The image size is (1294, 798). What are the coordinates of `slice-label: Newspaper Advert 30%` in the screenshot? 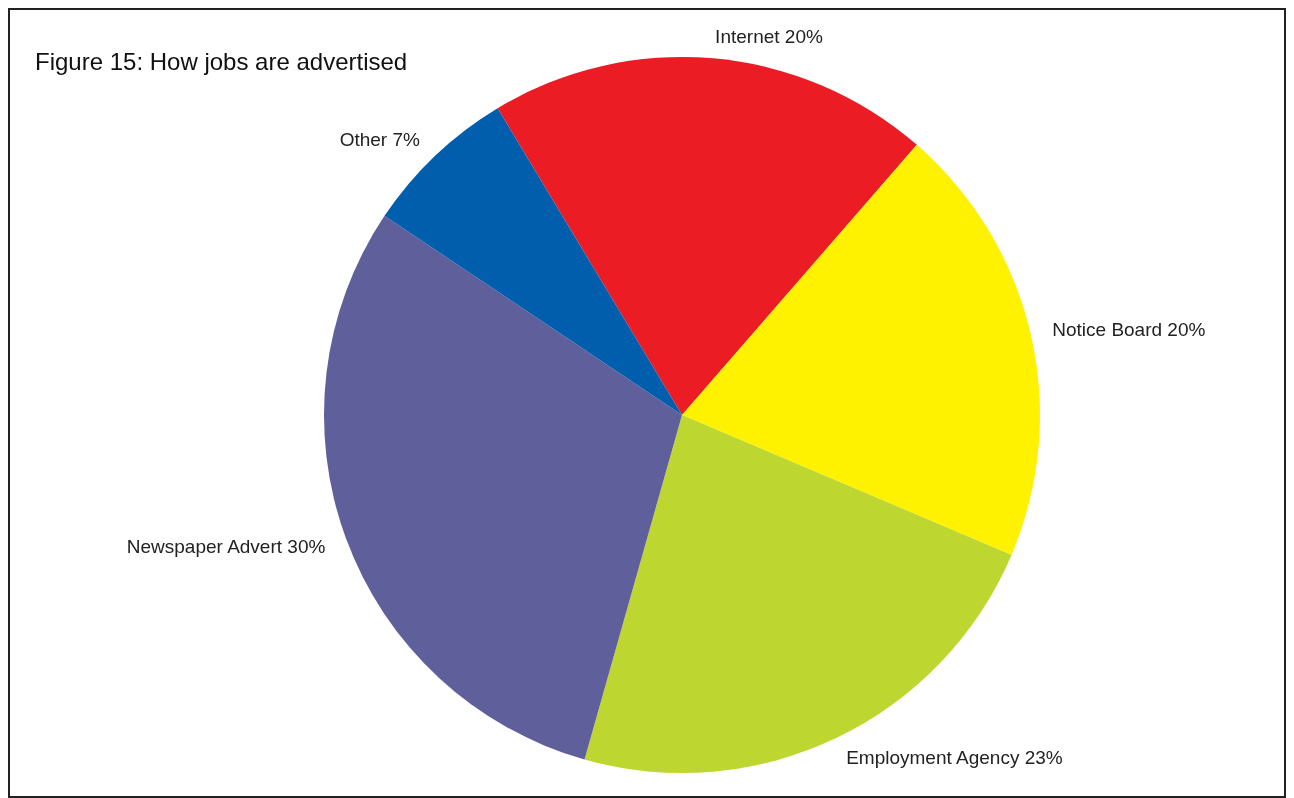 It's located at (226, 546).